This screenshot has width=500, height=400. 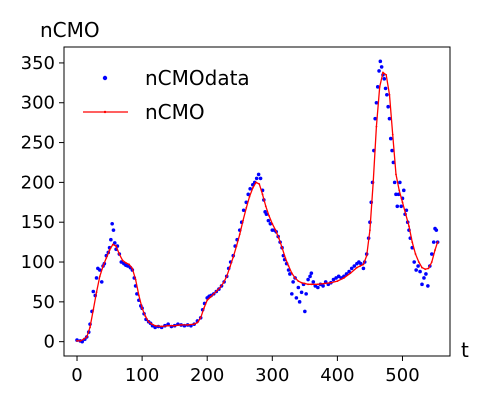 I want to click on y-tick-label: 150, so click(x=38, y=222).